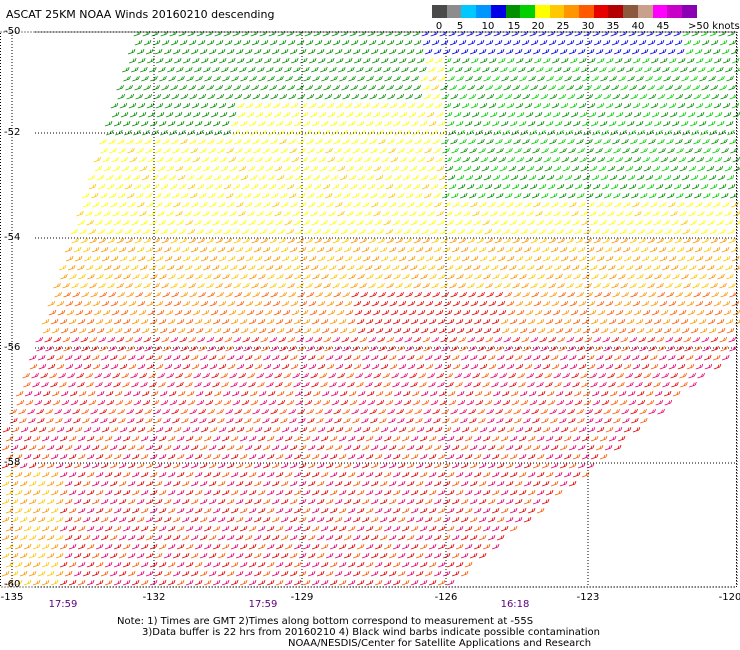  I want to click on lat-label-50: -50, so click(12, 31).